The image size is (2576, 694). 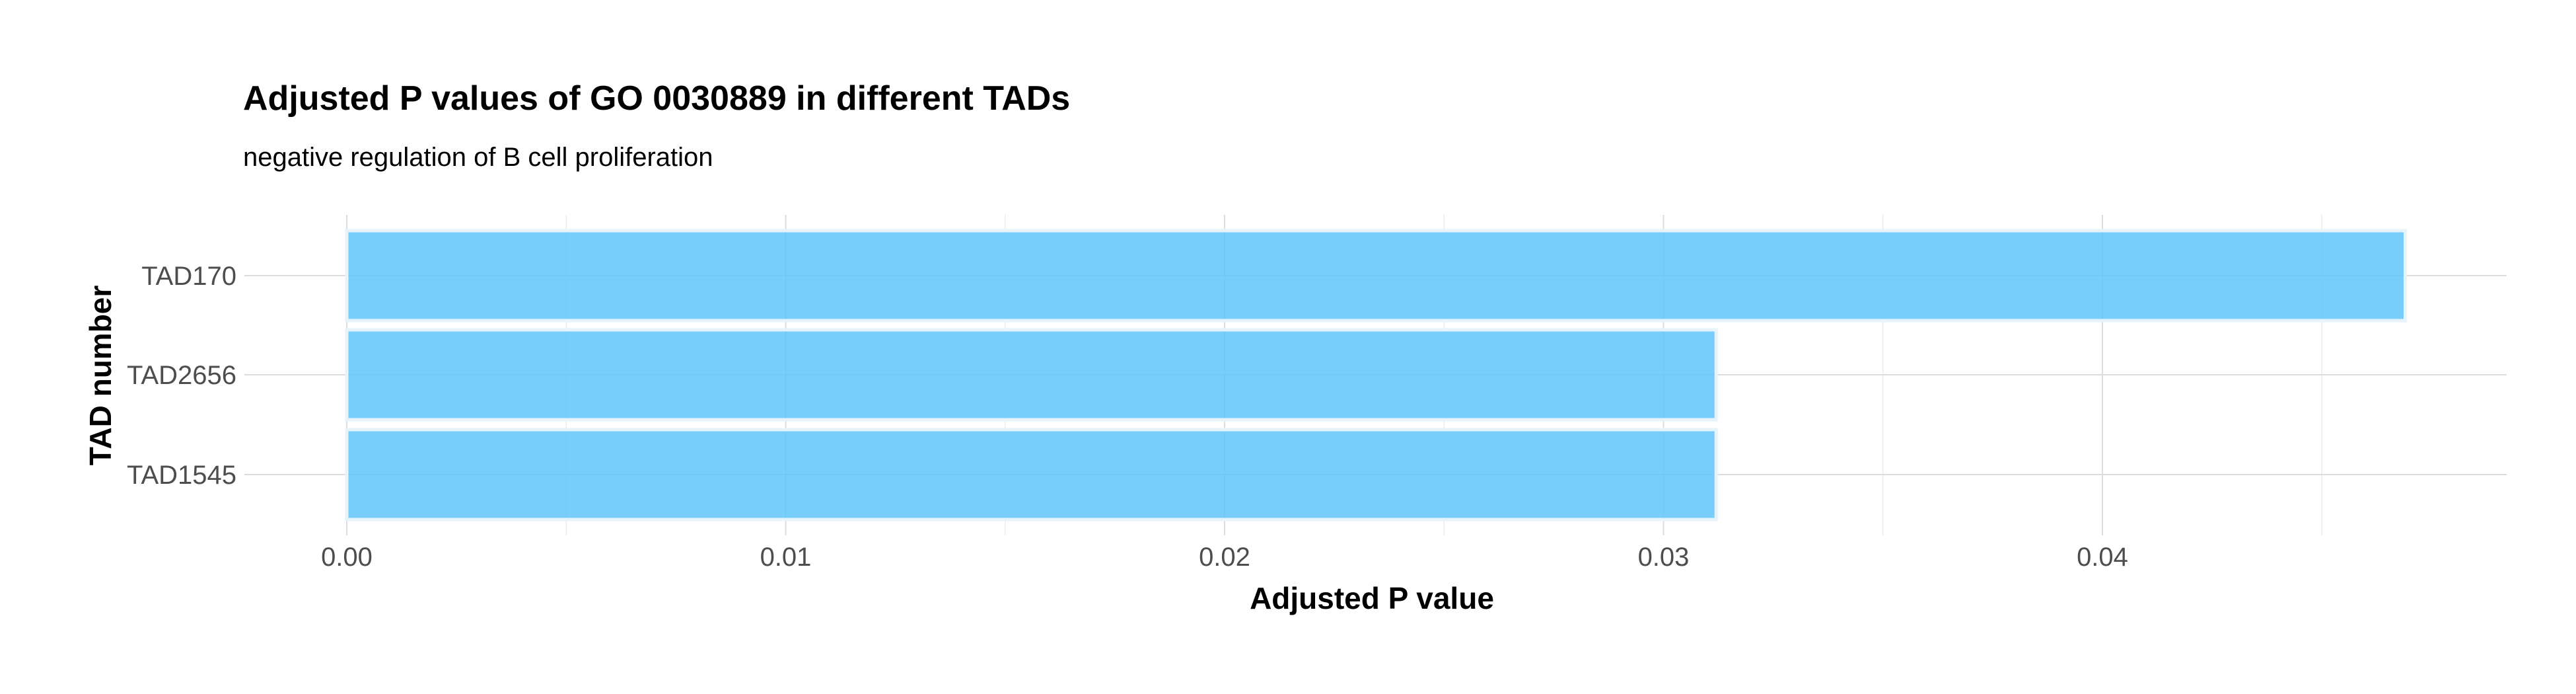 I want to click on y-tick-labels: TAD170 TAD2656 TAD1545, so click(x=182, y=376).